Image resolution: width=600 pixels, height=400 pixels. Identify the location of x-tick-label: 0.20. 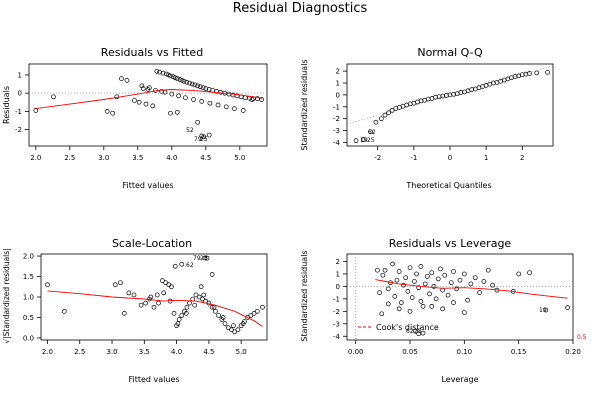
(573, 352).